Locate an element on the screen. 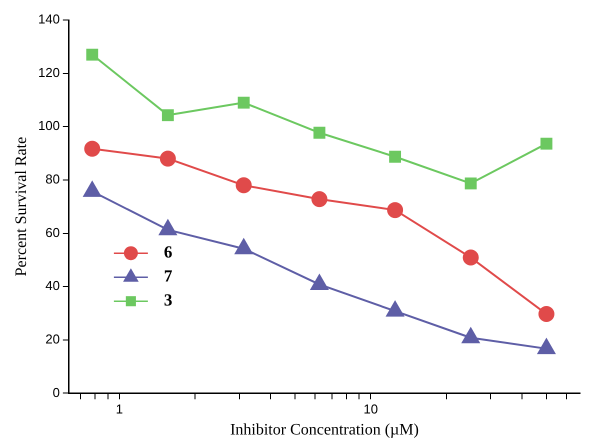 The image size is (599, 448). legend-label: 3 is located at coordinates (168, 300).